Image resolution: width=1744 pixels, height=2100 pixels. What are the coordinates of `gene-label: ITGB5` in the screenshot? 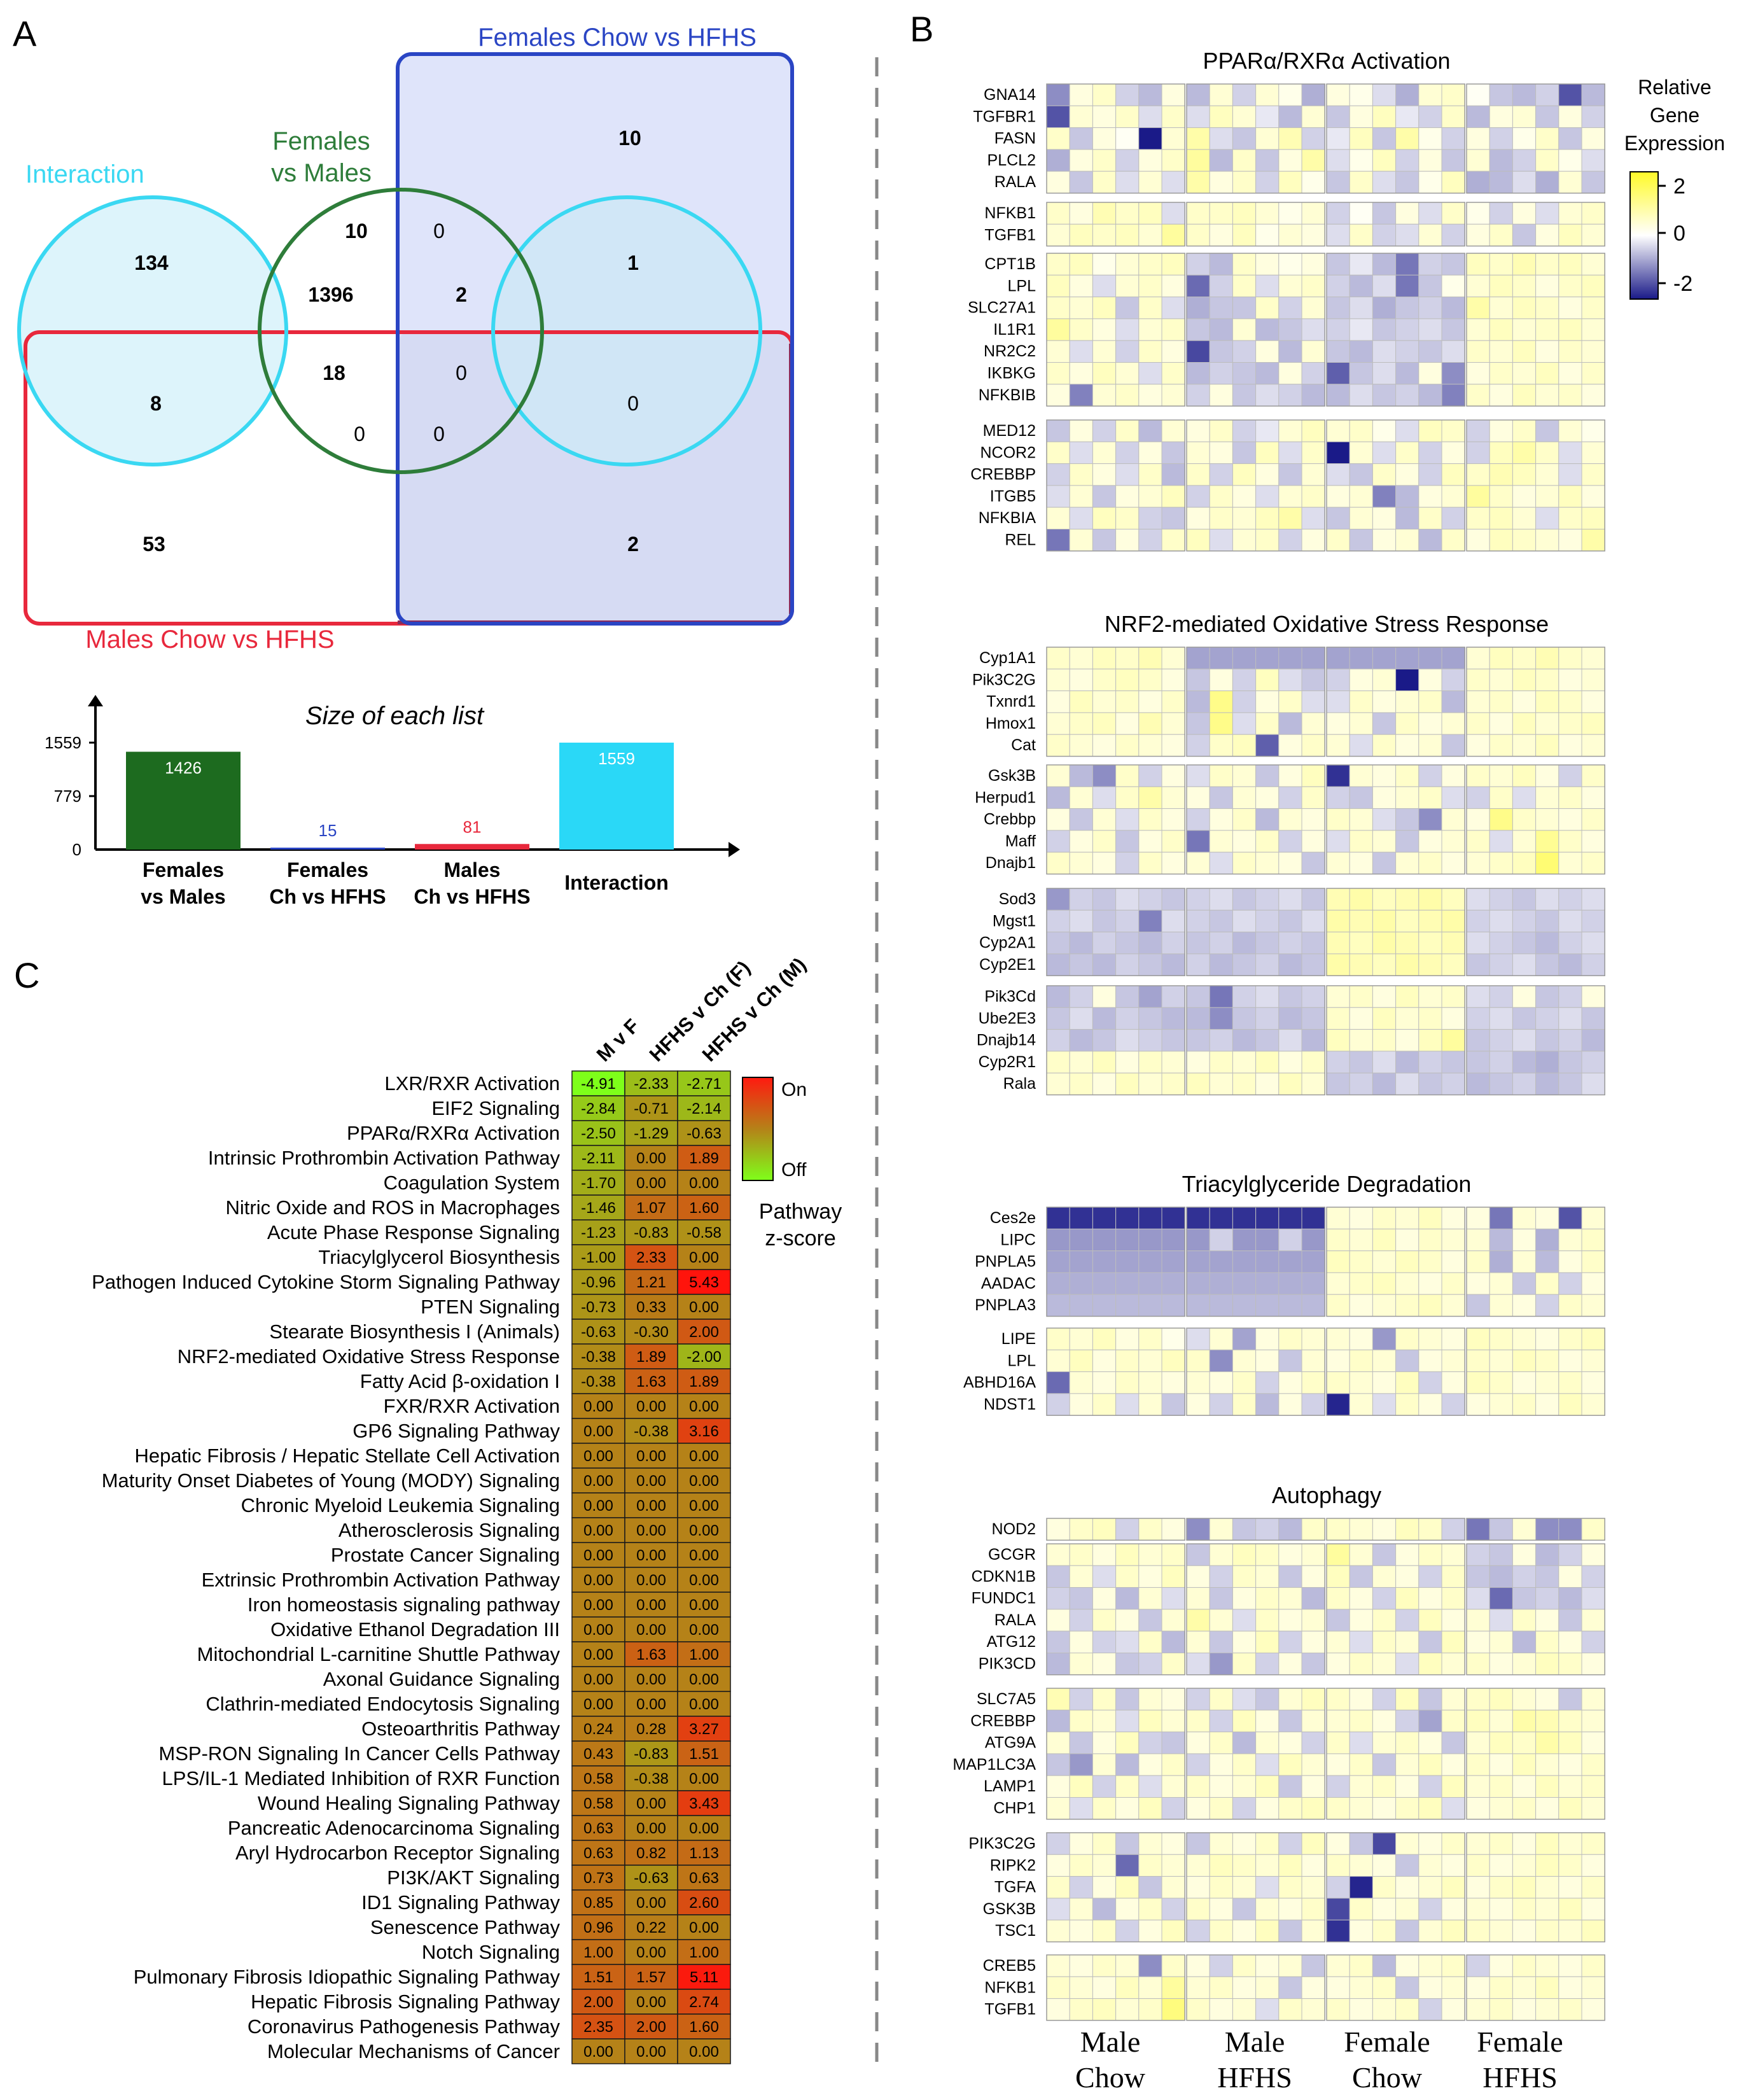 It's located at (1013, 496).